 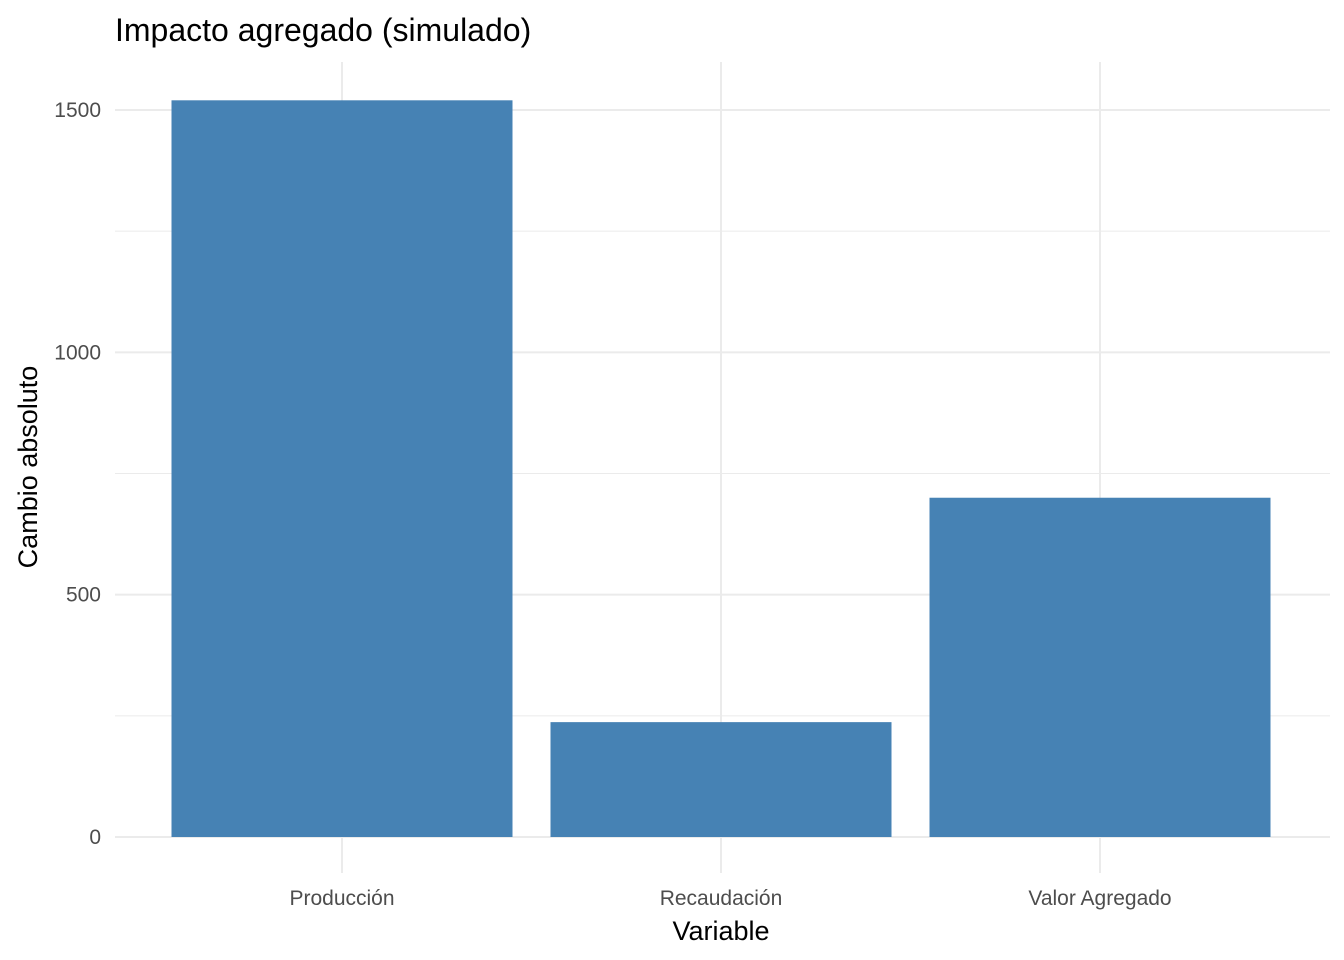 I want to click on x-axis-ticks: Producción Recaudación Valor Agregado, so click(x=730, y=898).